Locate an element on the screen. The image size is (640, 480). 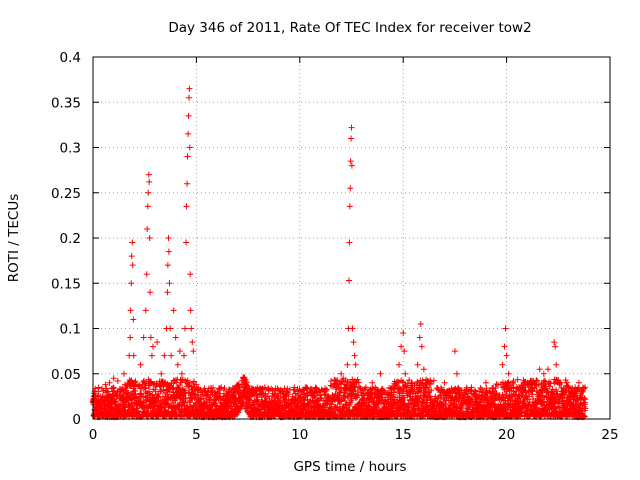
y-tick-label: 0.25 is located at coordinates (66, 194).